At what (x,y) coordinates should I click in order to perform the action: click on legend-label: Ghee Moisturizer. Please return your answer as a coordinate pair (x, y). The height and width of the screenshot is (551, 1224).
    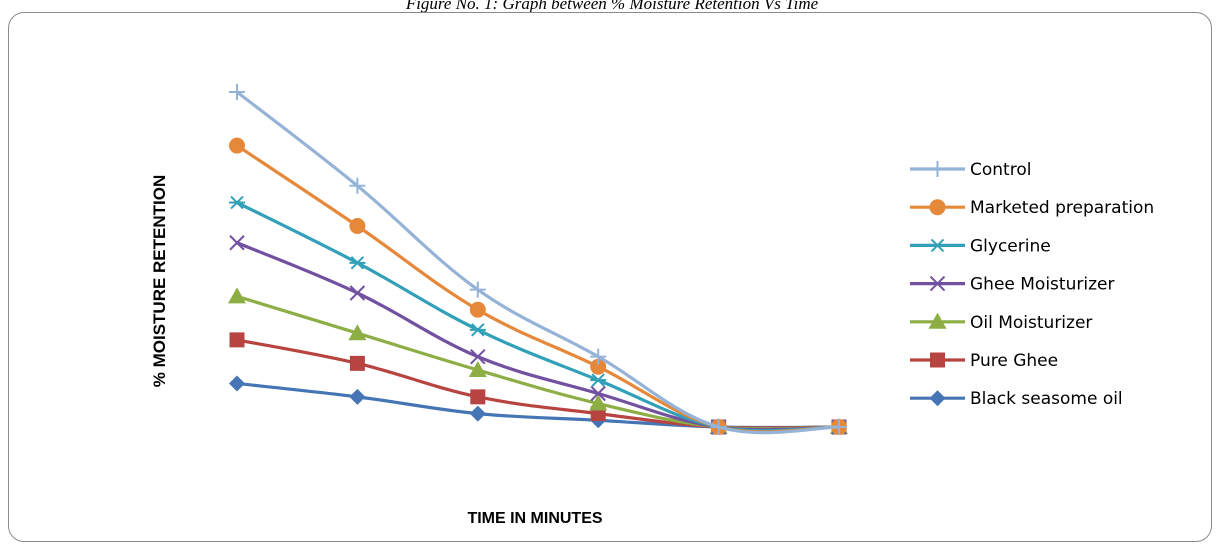
    Looking at the image, I should click on (1042, 285).